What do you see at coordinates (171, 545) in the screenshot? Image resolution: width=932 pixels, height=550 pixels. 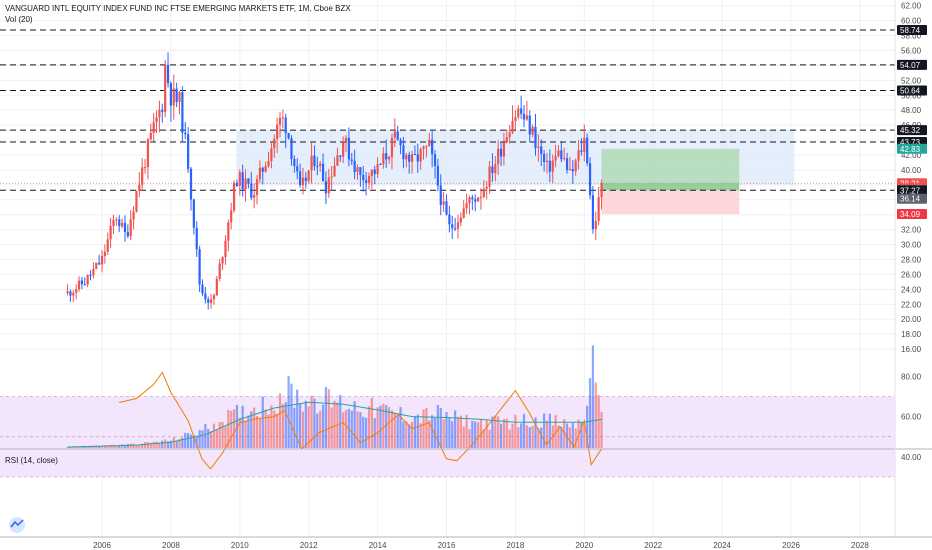 I see `time-tick-label: 2008` at bounding box center [171, 545].